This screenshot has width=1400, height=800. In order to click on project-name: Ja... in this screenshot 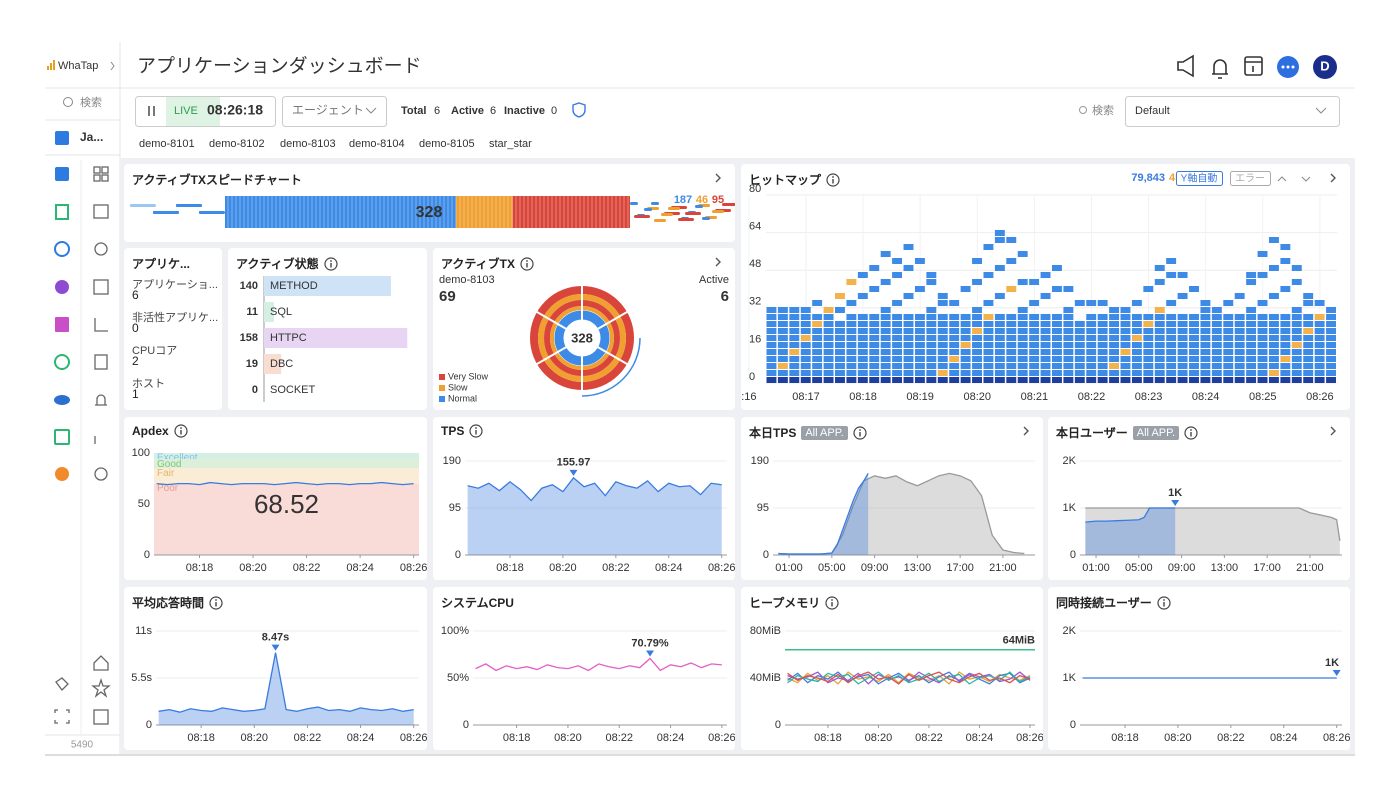, I will do `click(91, 137)`.